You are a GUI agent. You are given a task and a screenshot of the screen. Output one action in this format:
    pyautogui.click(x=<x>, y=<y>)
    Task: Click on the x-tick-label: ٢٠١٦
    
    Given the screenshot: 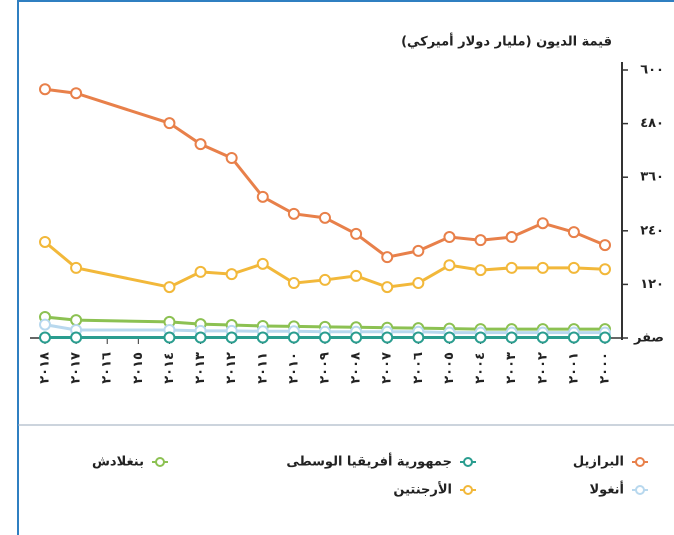 What is the action you would take?
    pyautogui.click(x=107, y=368)
    